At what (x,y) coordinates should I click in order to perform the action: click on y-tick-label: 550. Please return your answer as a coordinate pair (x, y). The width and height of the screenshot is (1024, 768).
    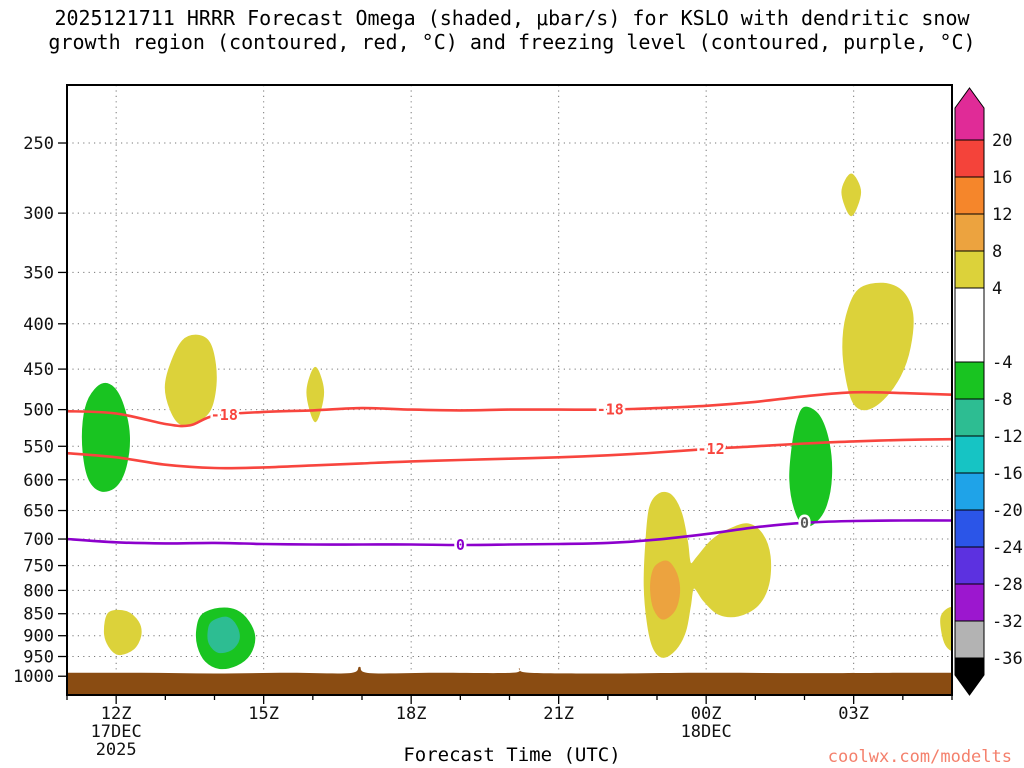
    Looking at the image, I should click on (38, 447).